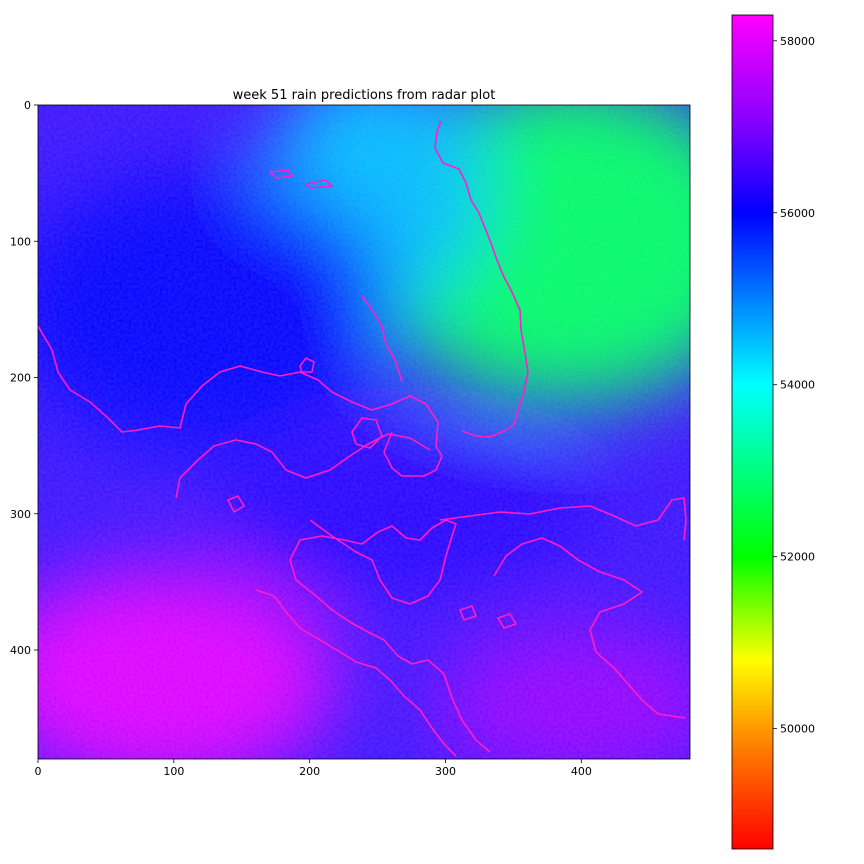 The image size is (864, 864). Describe the element at coordinates (481, 279) in the screenshot. I see `coastline-river` at that location.